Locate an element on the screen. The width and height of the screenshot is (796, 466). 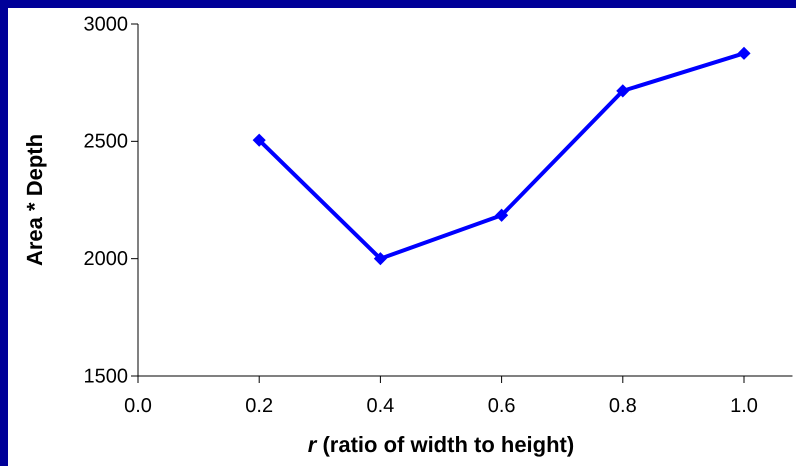
y-tick-label: 3000 is located at coordinates (106, 24).